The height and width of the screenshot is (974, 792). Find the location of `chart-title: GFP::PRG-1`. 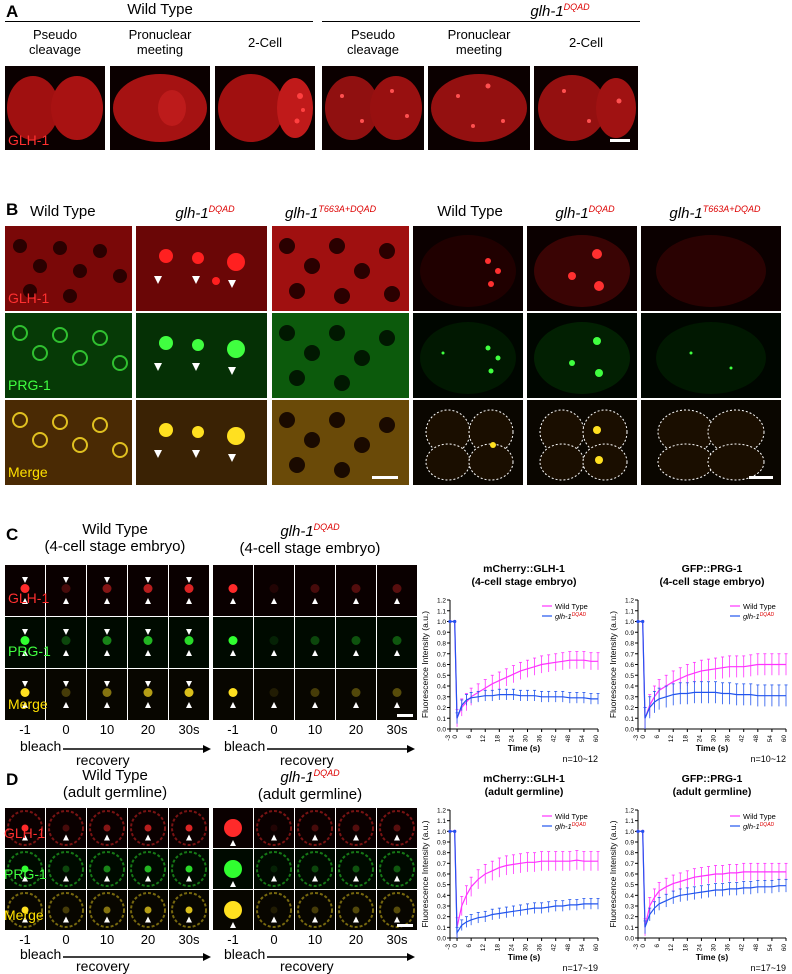

chart-title: GFP::PRG-1 is located at coordinates (712, 779).